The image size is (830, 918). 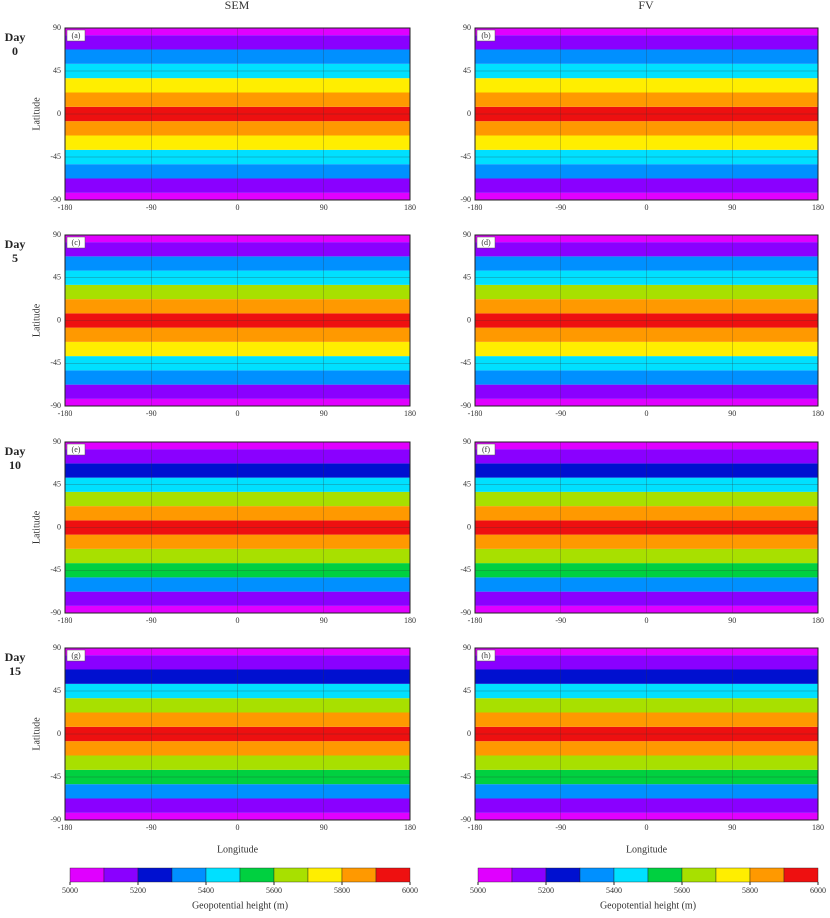 I want to click on row-label: Day 0, so click(x=15, y=44).